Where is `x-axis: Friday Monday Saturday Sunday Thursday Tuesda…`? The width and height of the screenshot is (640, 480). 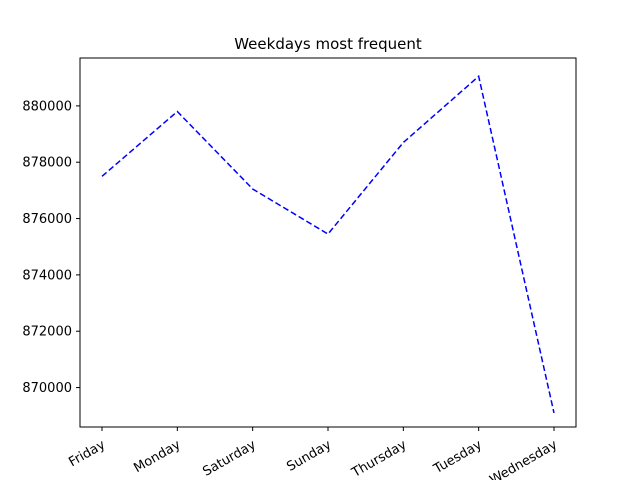 x-axis: Friday Monday Saturday Sunday Thursday Tuesda… is located at coordinates (313, 453).